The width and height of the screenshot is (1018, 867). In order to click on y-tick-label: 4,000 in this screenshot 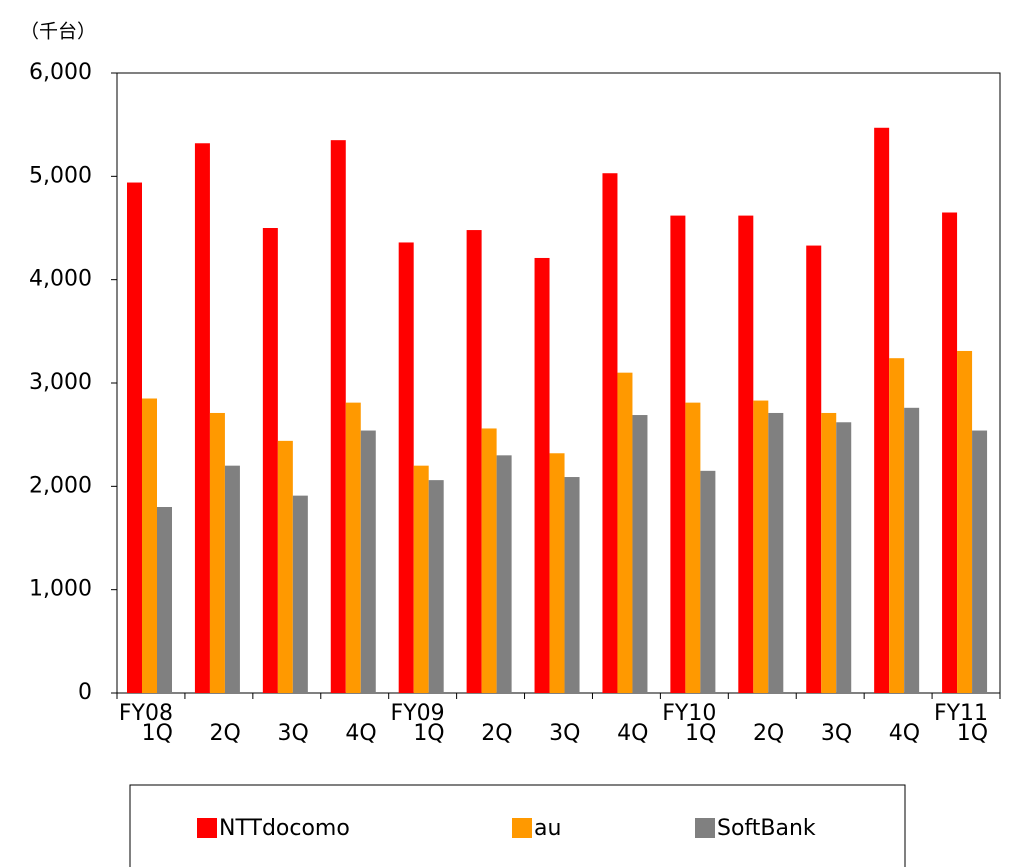, I will do `click(60, 279)`.